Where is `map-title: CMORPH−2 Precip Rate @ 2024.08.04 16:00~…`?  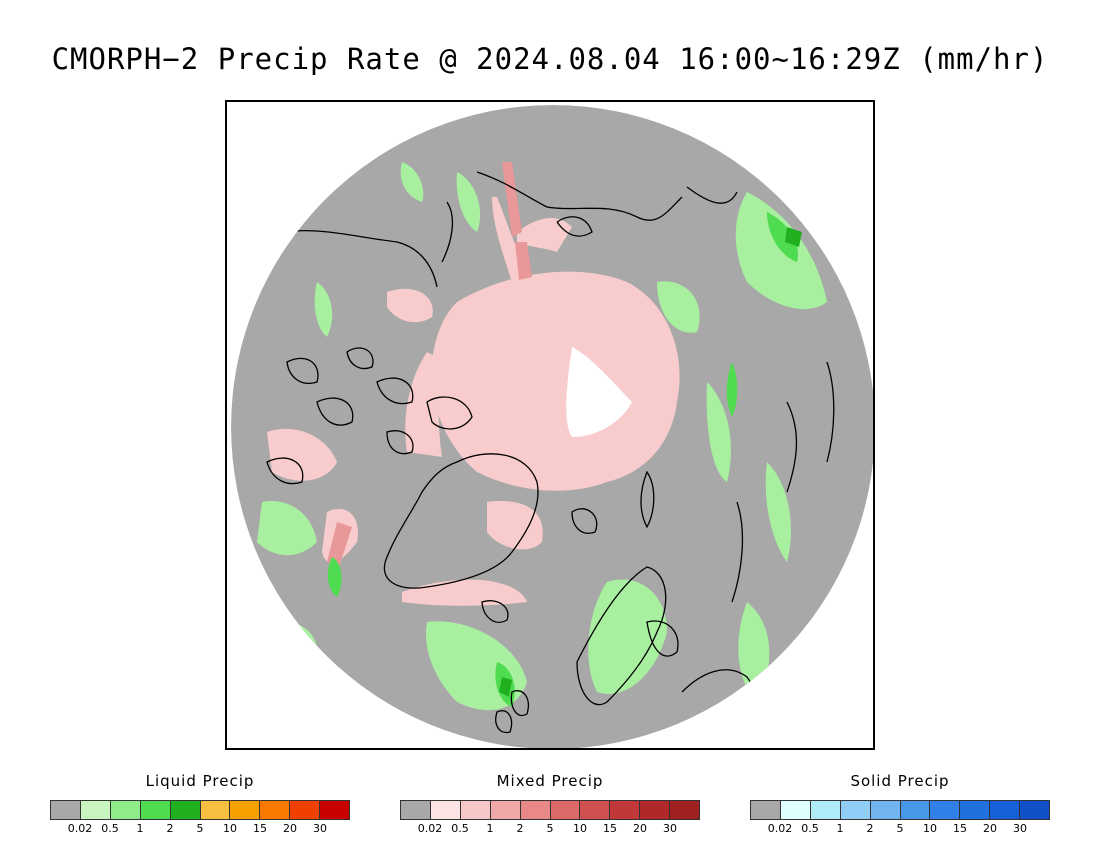 map-title: CMORPH−2 Precip Rate @ 2024.08.04 16:00~… is located at coordinates (550, 59).